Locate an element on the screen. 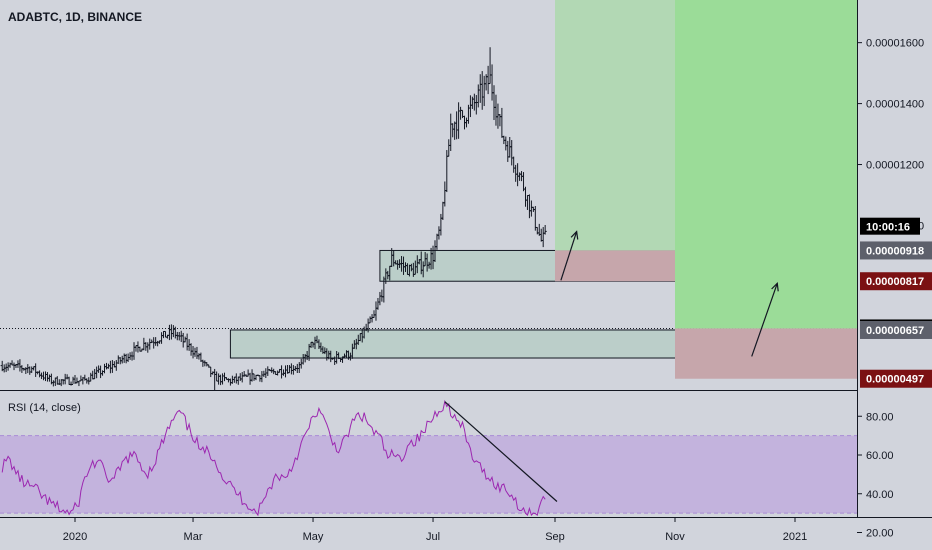 Image resolution: width=932 pixels, height=550 pixels. time-tick-label: Jul is located at coordinates (433, 537).